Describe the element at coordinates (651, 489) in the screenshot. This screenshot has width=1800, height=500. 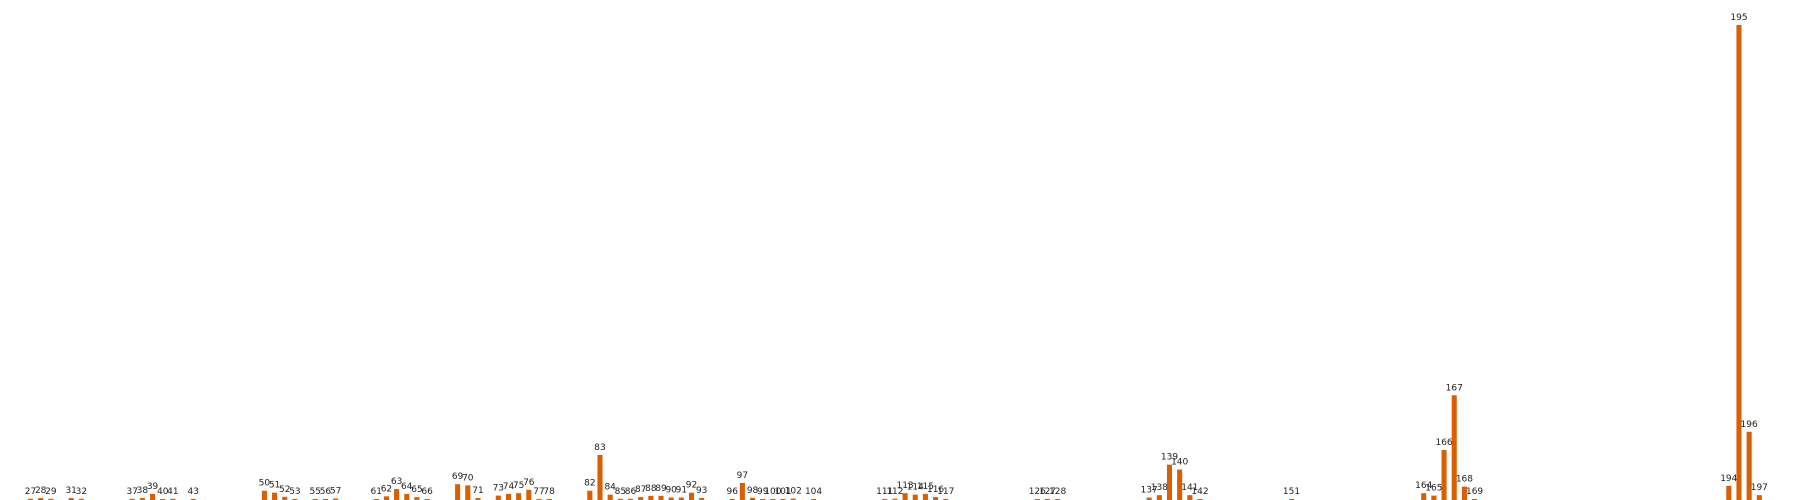
I see `bar-label-88: 88` at that location.